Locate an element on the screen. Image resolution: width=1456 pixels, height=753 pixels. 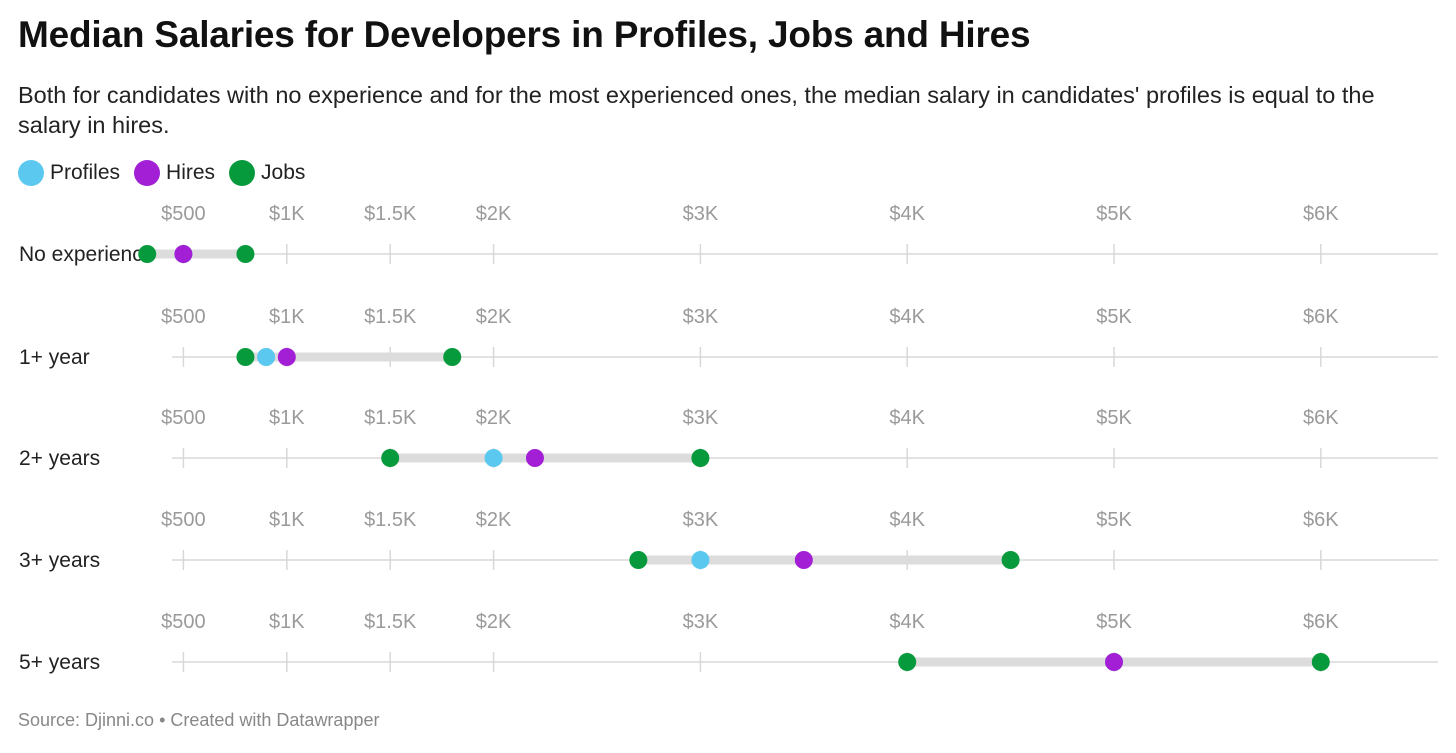
legend-swatch-profiles is located at coordinates (31, 173).